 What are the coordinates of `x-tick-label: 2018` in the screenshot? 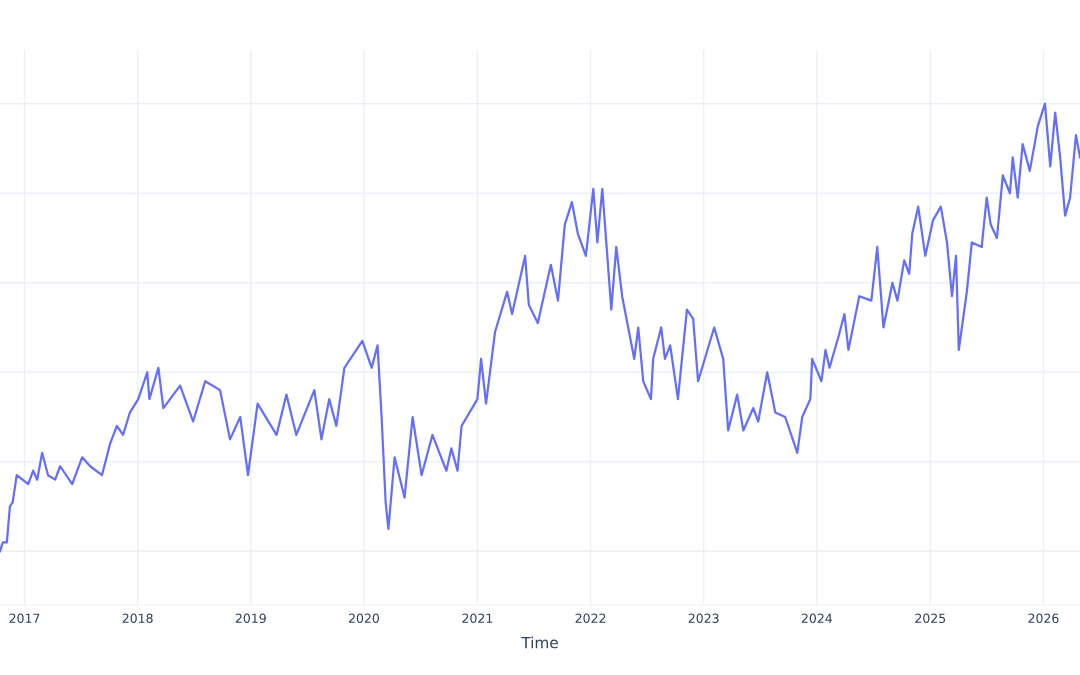 It's located at (137, 618).